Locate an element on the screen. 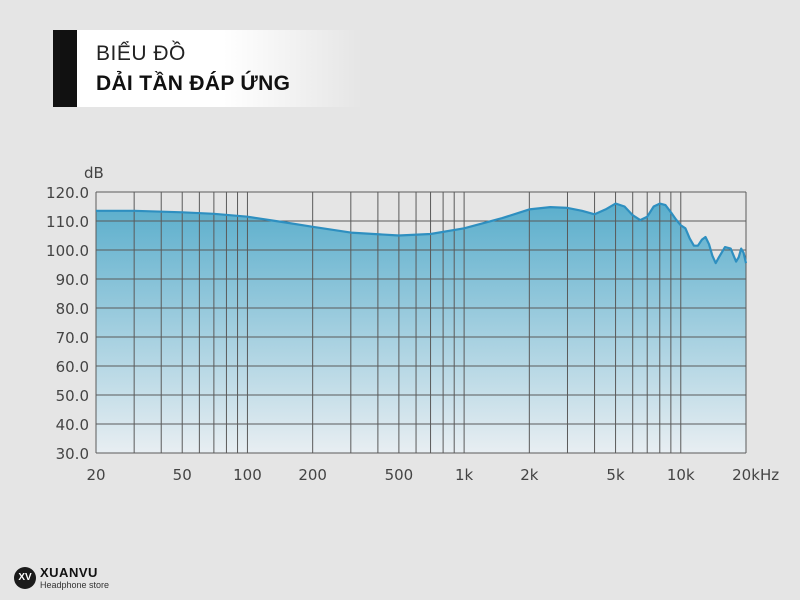 This screenshot has height=600, width=800. logo-name: XUANVU is located at coordinates (69, 572).